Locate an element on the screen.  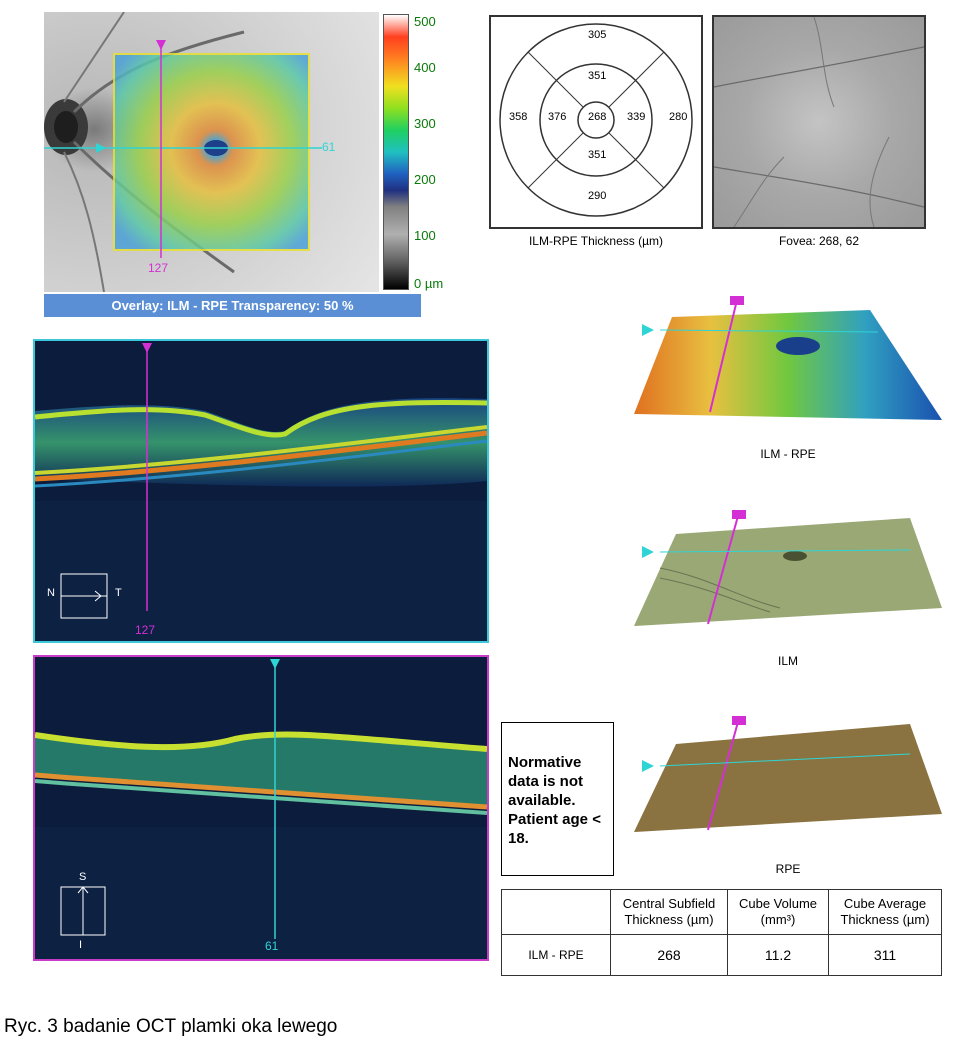
etdrs-outer-bottom: 290 is located at coordinates (597, 196).